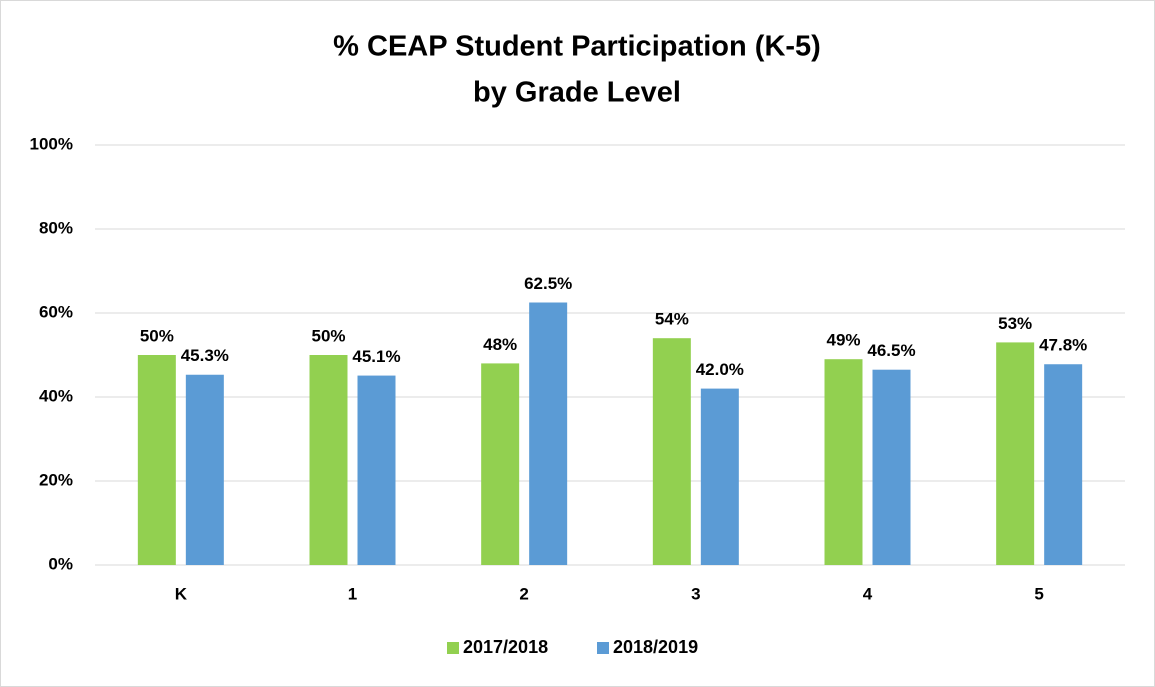  I want to click on value-label: 54%, so click(672, 319).